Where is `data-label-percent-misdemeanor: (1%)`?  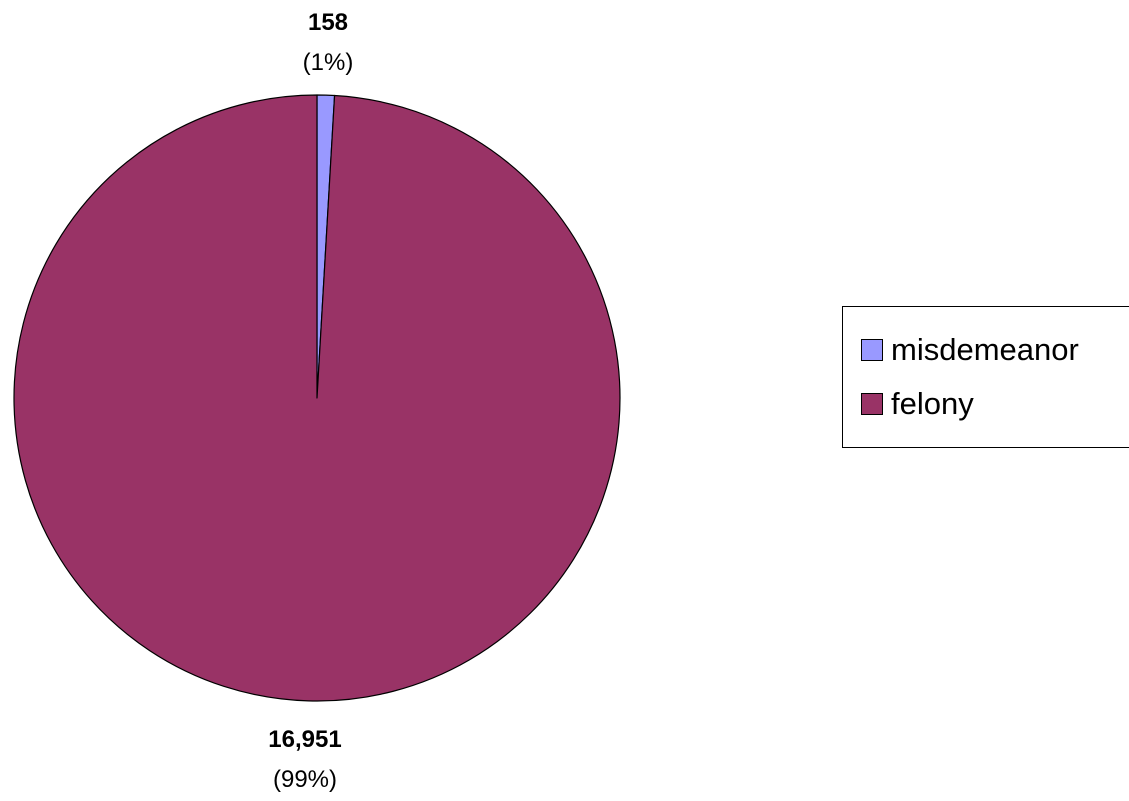 data-label-percent-misdemeanor: (1%) is located at coordinates (328, 62).